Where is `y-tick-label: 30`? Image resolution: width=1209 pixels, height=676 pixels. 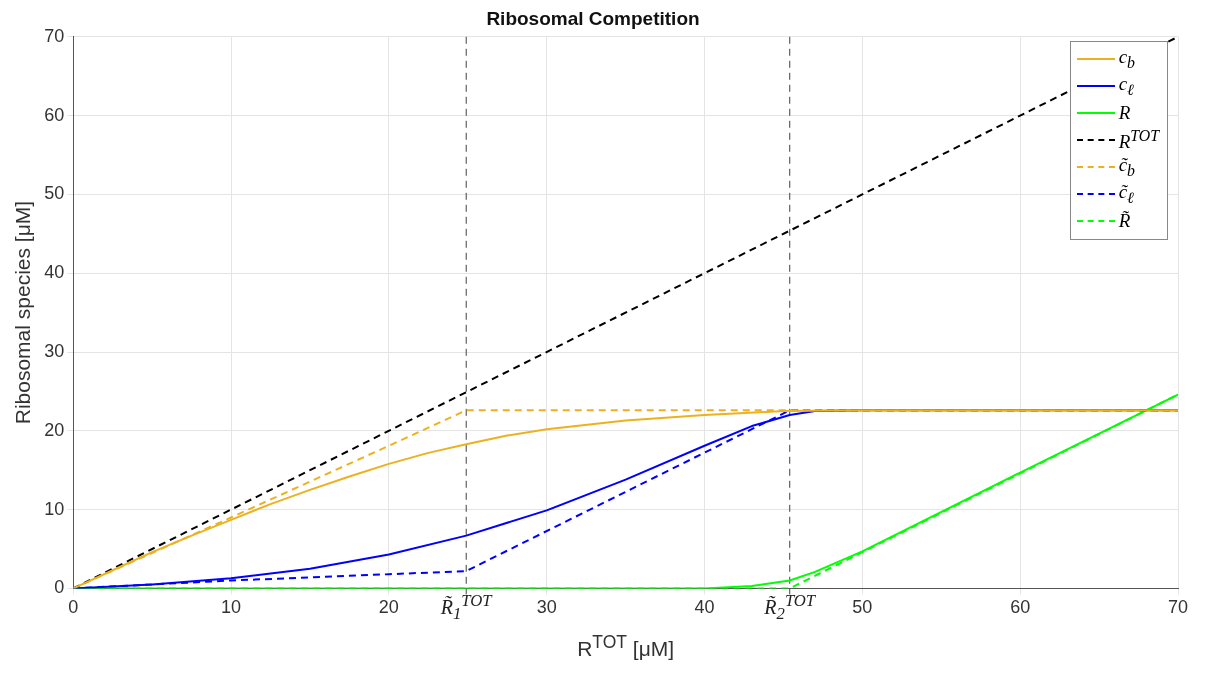 y-tick-label: 30 is located at coordinates (54, 350).